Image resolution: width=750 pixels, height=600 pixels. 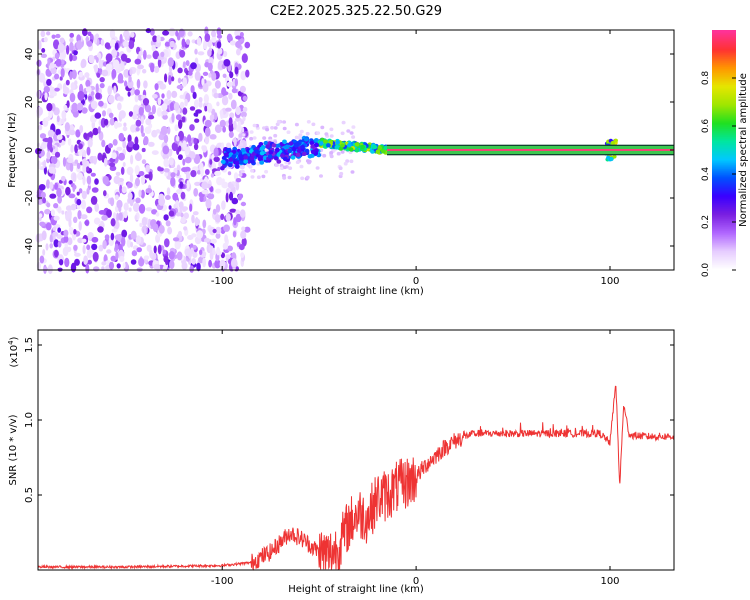 I want to click on snr-y-tick-label: 1.5, so click(x=29, y=345).